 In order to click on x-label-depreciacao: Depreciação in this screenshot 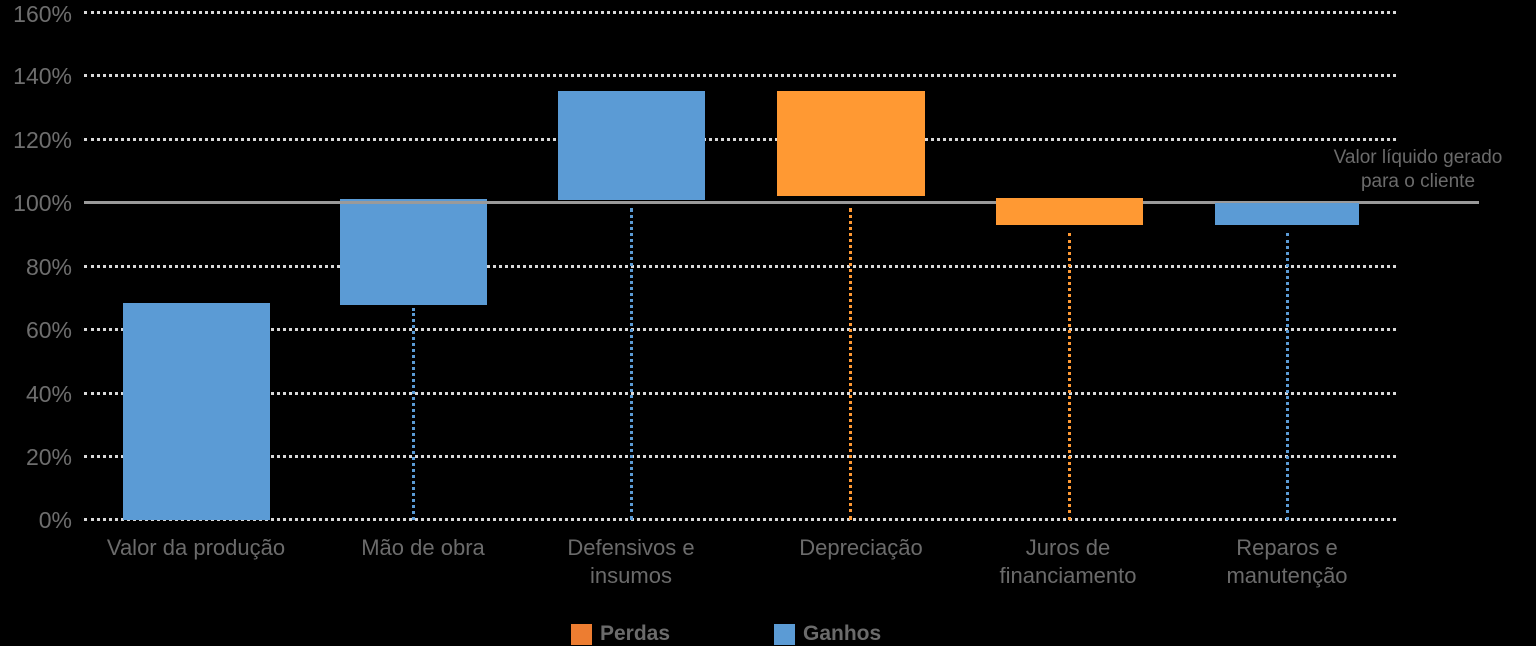, I will do `click(861, 548)`.